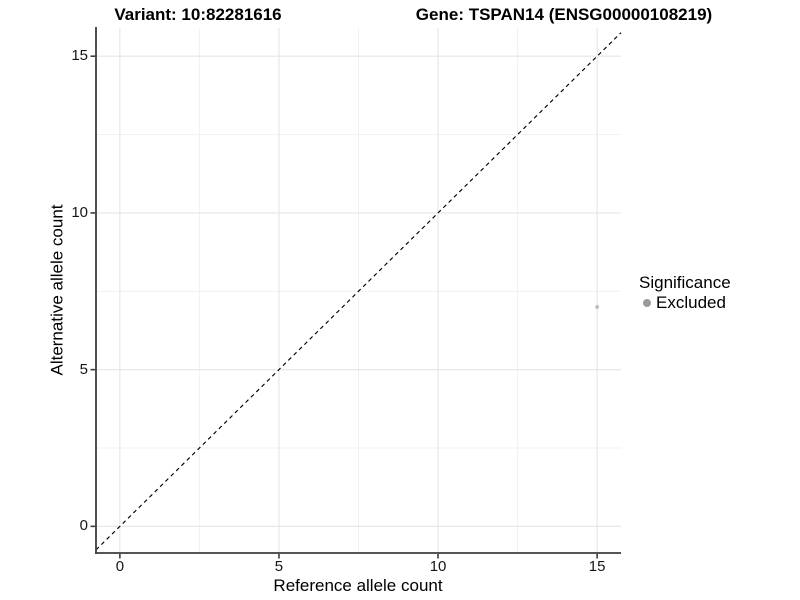 This screenshot has width=800, height=600. Describe the element at coordinates (83, 526) in the screenshot. I see `y-tick-label: 0` at that location.